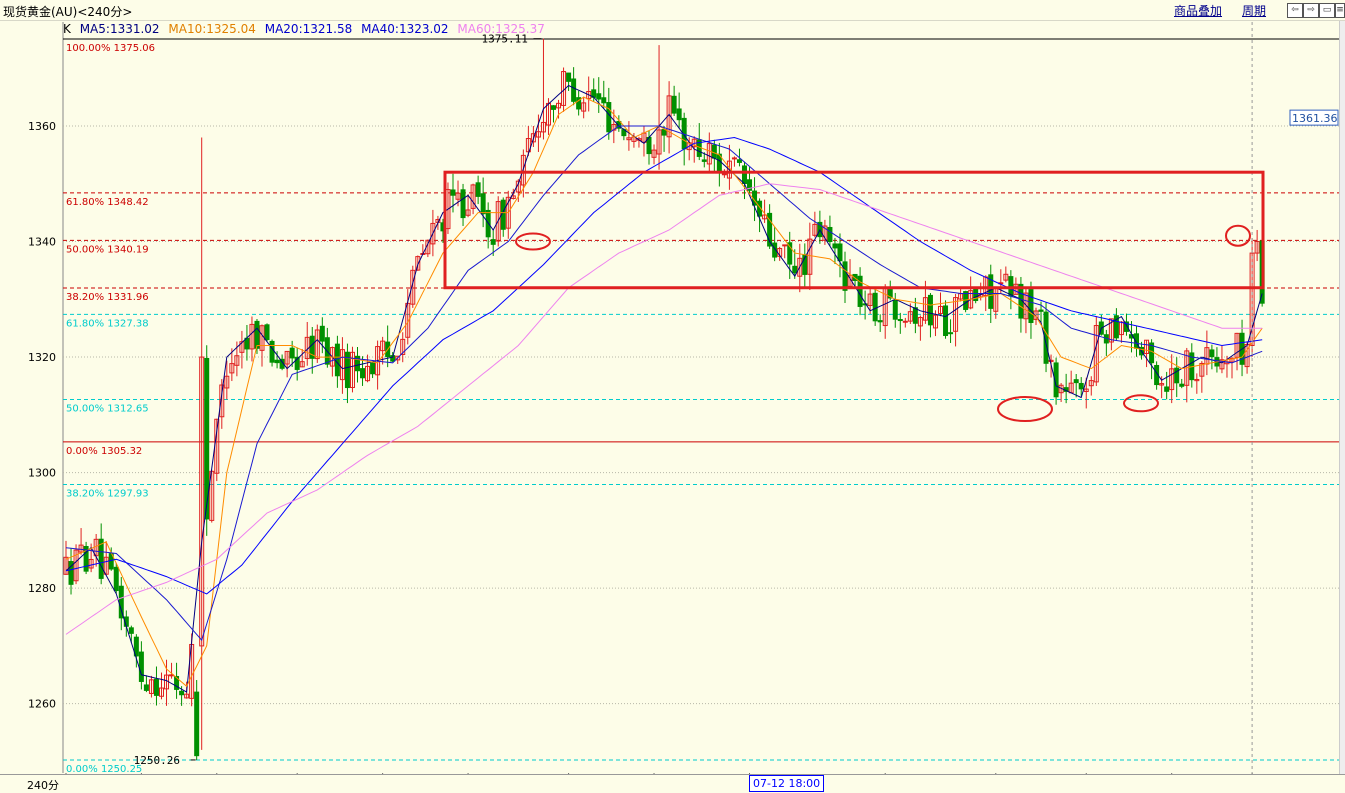 Image resolution: width=1345 pixels, height=793 pixels. What do you see at coordinates (1295, 10) in the screenshot?
I see `arrow-left-icon: ⇦` at bounding box center [1295, 10].